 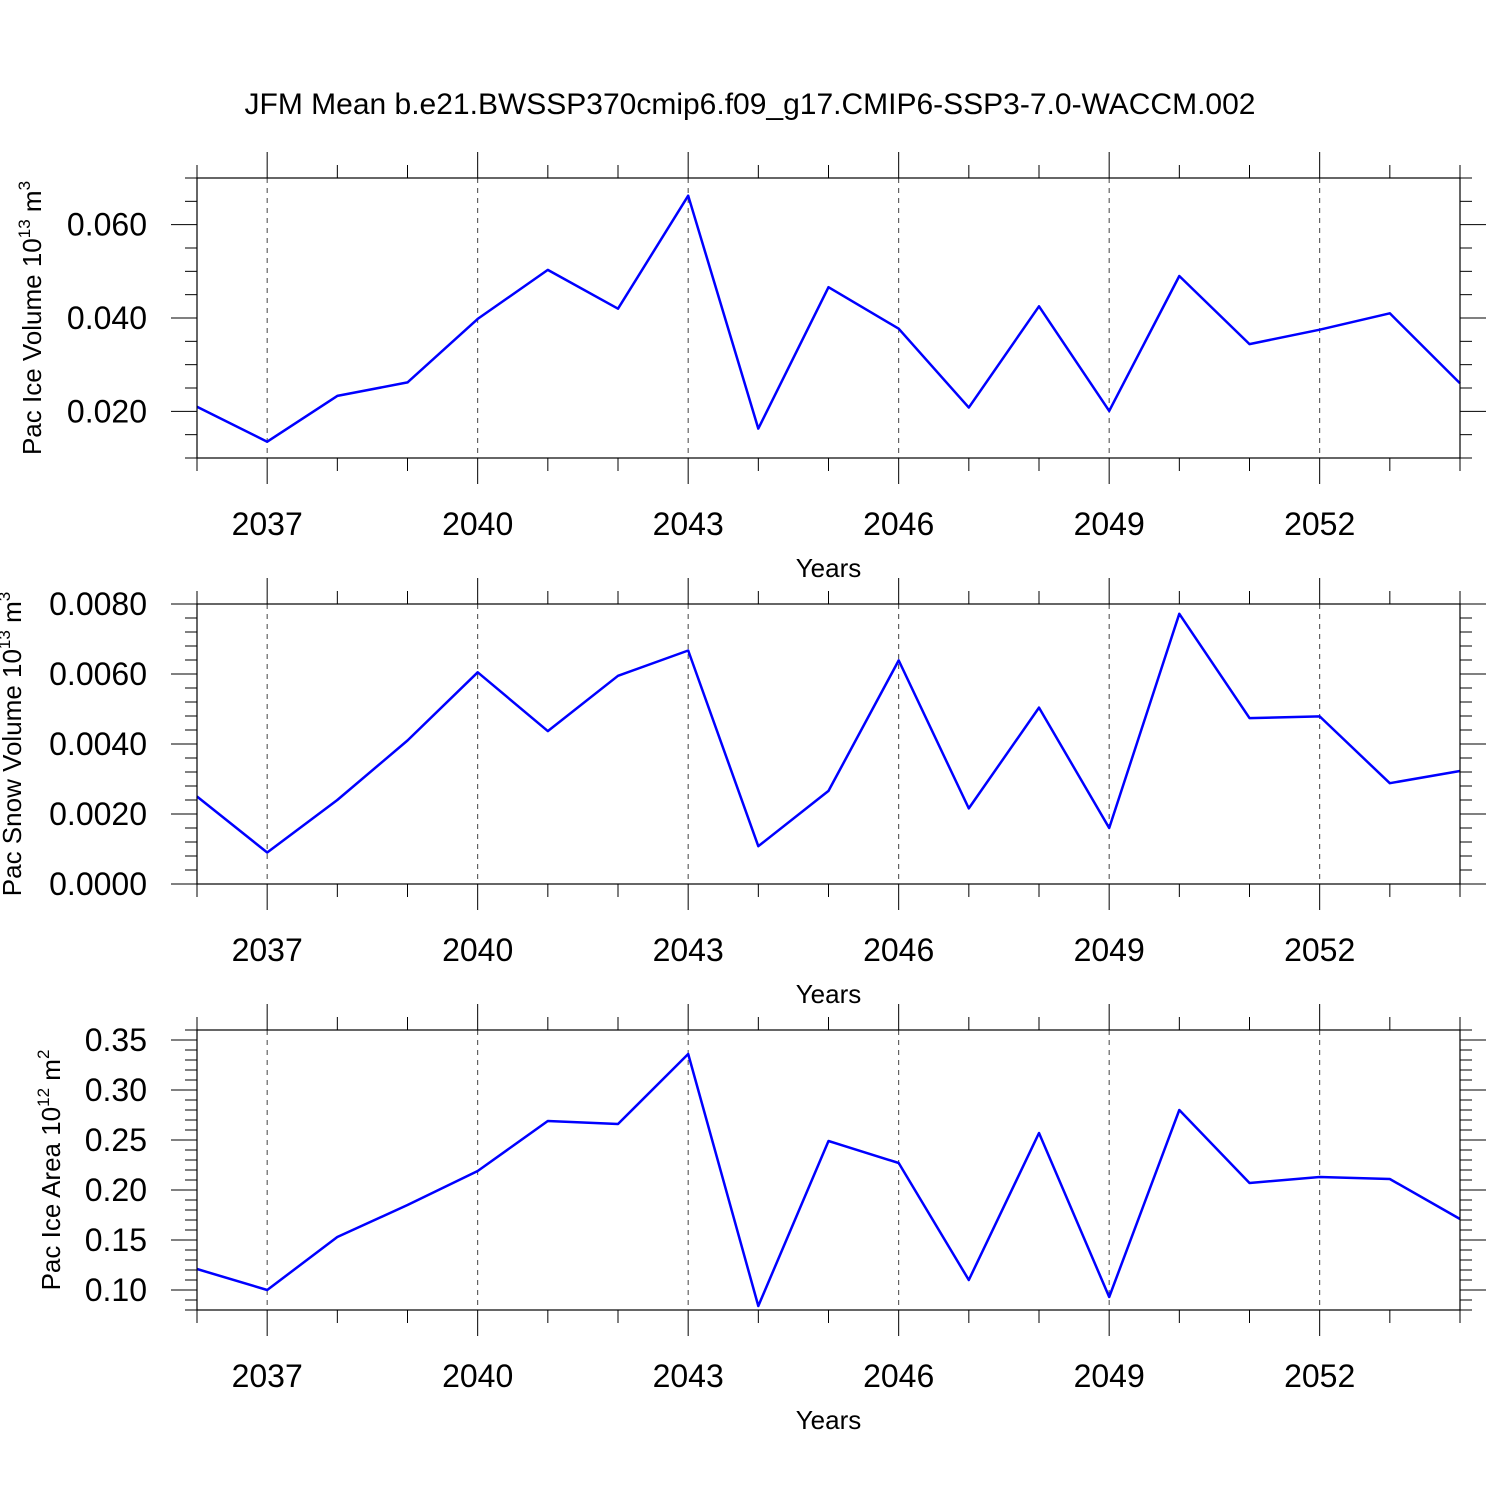 What do you see at coordinates (98, 604) in the screenshot?
I see `y-tick-label: 0.0080` at bounding box center [98, 604].